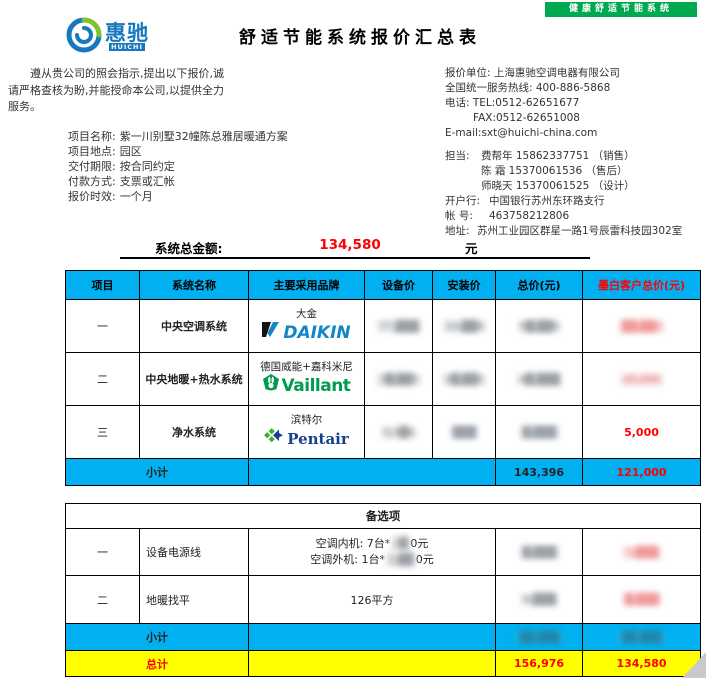  What do you see at coordinates (383, 432) in the screenshot?
I see `table-row-water: 三 净水系统 滨特尔 Pentair 5,5█6 ███ █,███ 5,000` at bounding box center [383, 432].